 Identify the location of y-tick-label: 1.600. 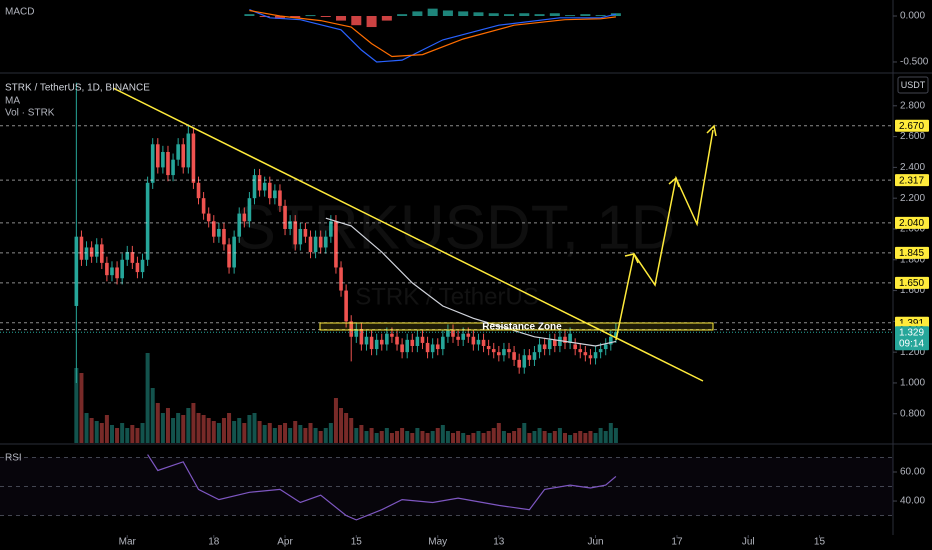
(912, 290).